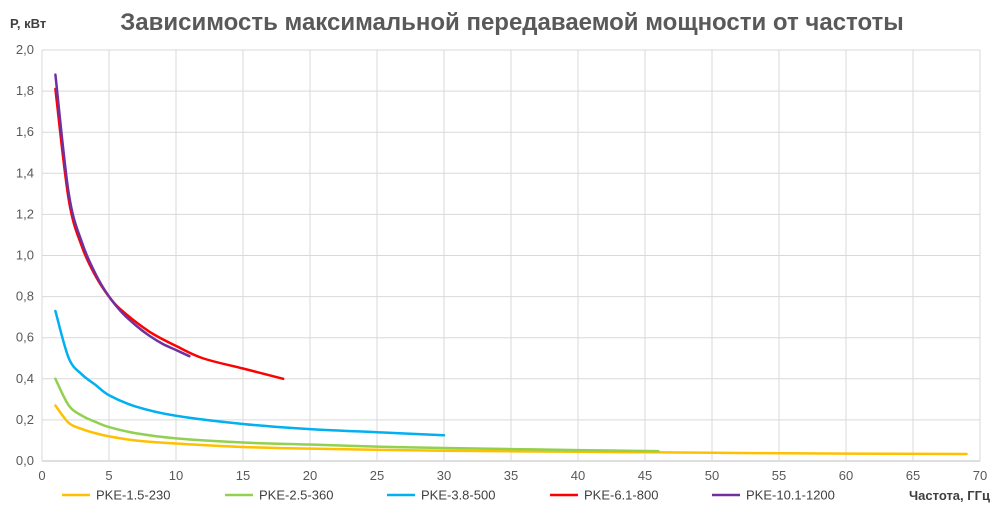 Image resolution: width=1000 pixels, height=515 pixels. What do you see at coordinates (310, 475) in the screenshot?
I see `x-tick-label: 20` at bounding box center [310, 475].